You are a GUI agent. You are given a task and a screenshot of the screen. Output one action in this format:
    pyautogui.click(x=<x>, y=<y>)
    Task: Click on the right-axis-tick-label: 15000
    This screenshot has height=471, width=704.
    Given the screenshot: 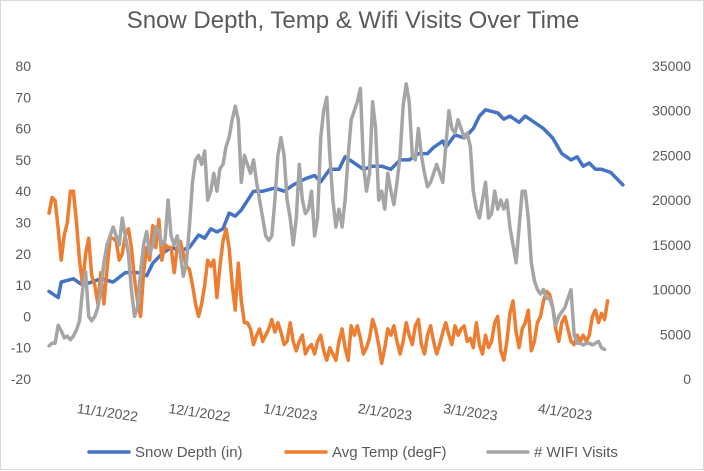 What is the action you would take?
    pyautogui.click(x=671, y=245)
    